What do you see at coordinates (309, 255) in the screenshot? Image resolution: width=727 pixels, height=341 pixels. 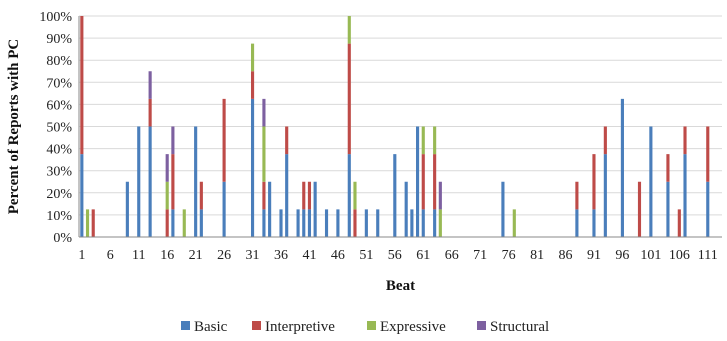 I see `x-tick-label: 41` at bounding box center [309, 255].